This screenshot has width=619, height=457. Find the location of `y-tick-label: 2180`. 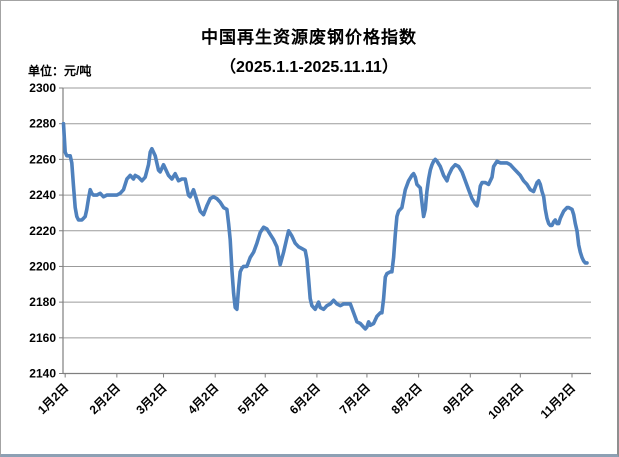

y-tick-label: 2180 is located at coordinates (42, 302).